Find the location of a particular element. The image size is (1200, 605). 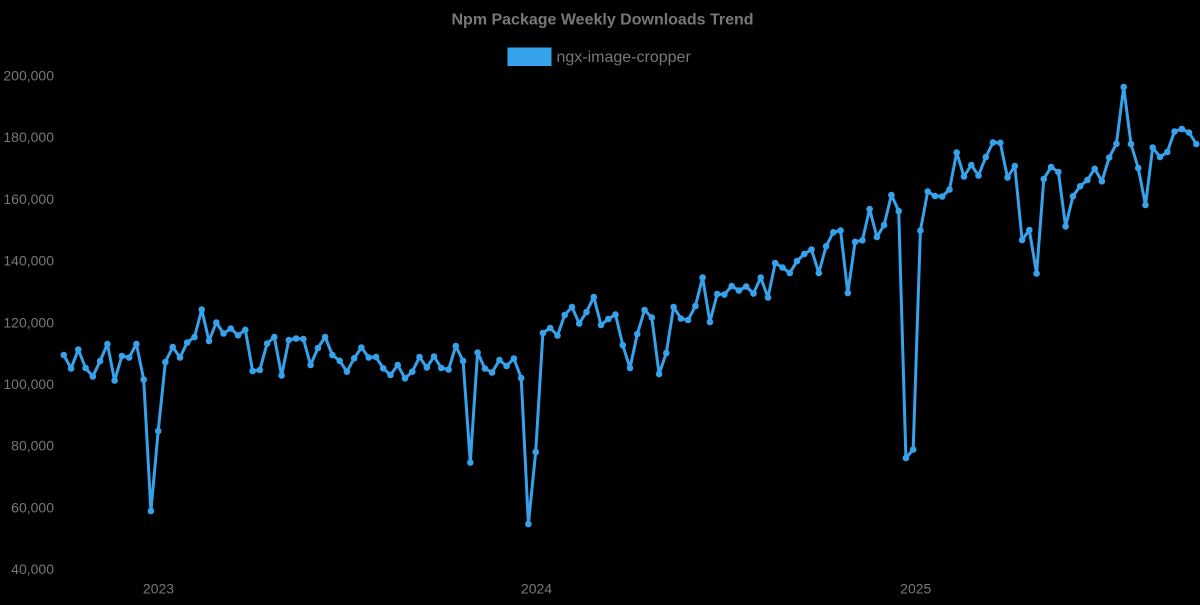

svg-text: 200,000 is located at coordinates (28, 76).